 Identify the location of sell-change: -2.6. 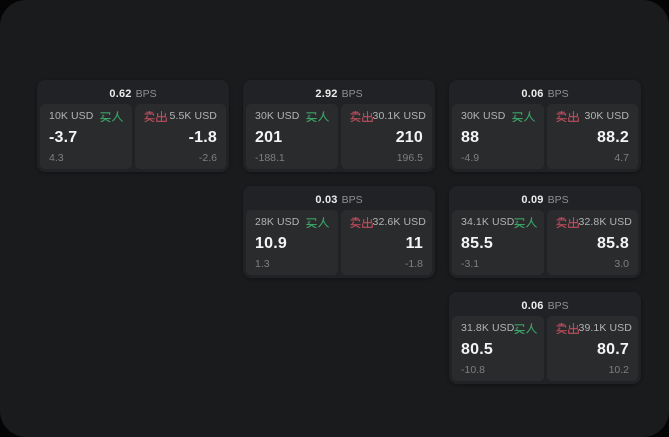
(207, 158).